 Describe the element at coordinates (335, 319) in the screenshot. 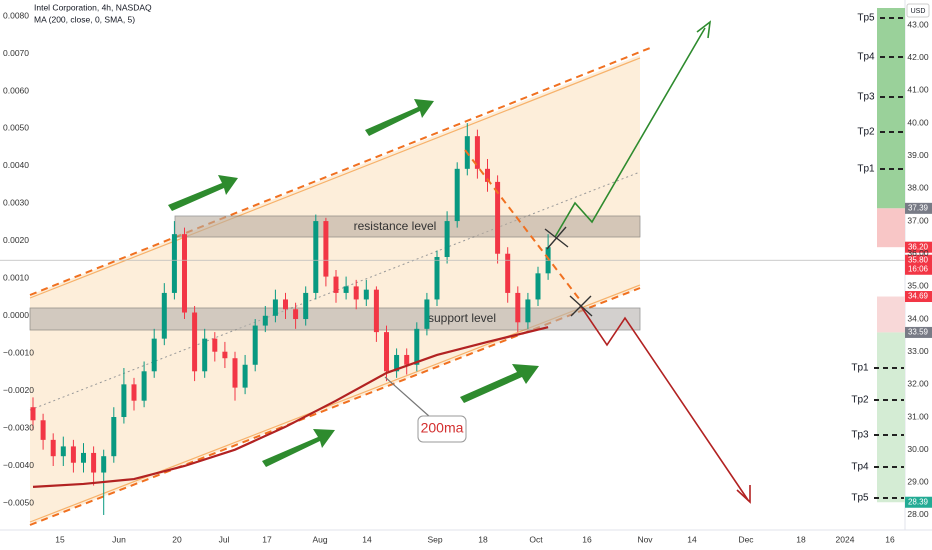

I see `support-zone` at that location.